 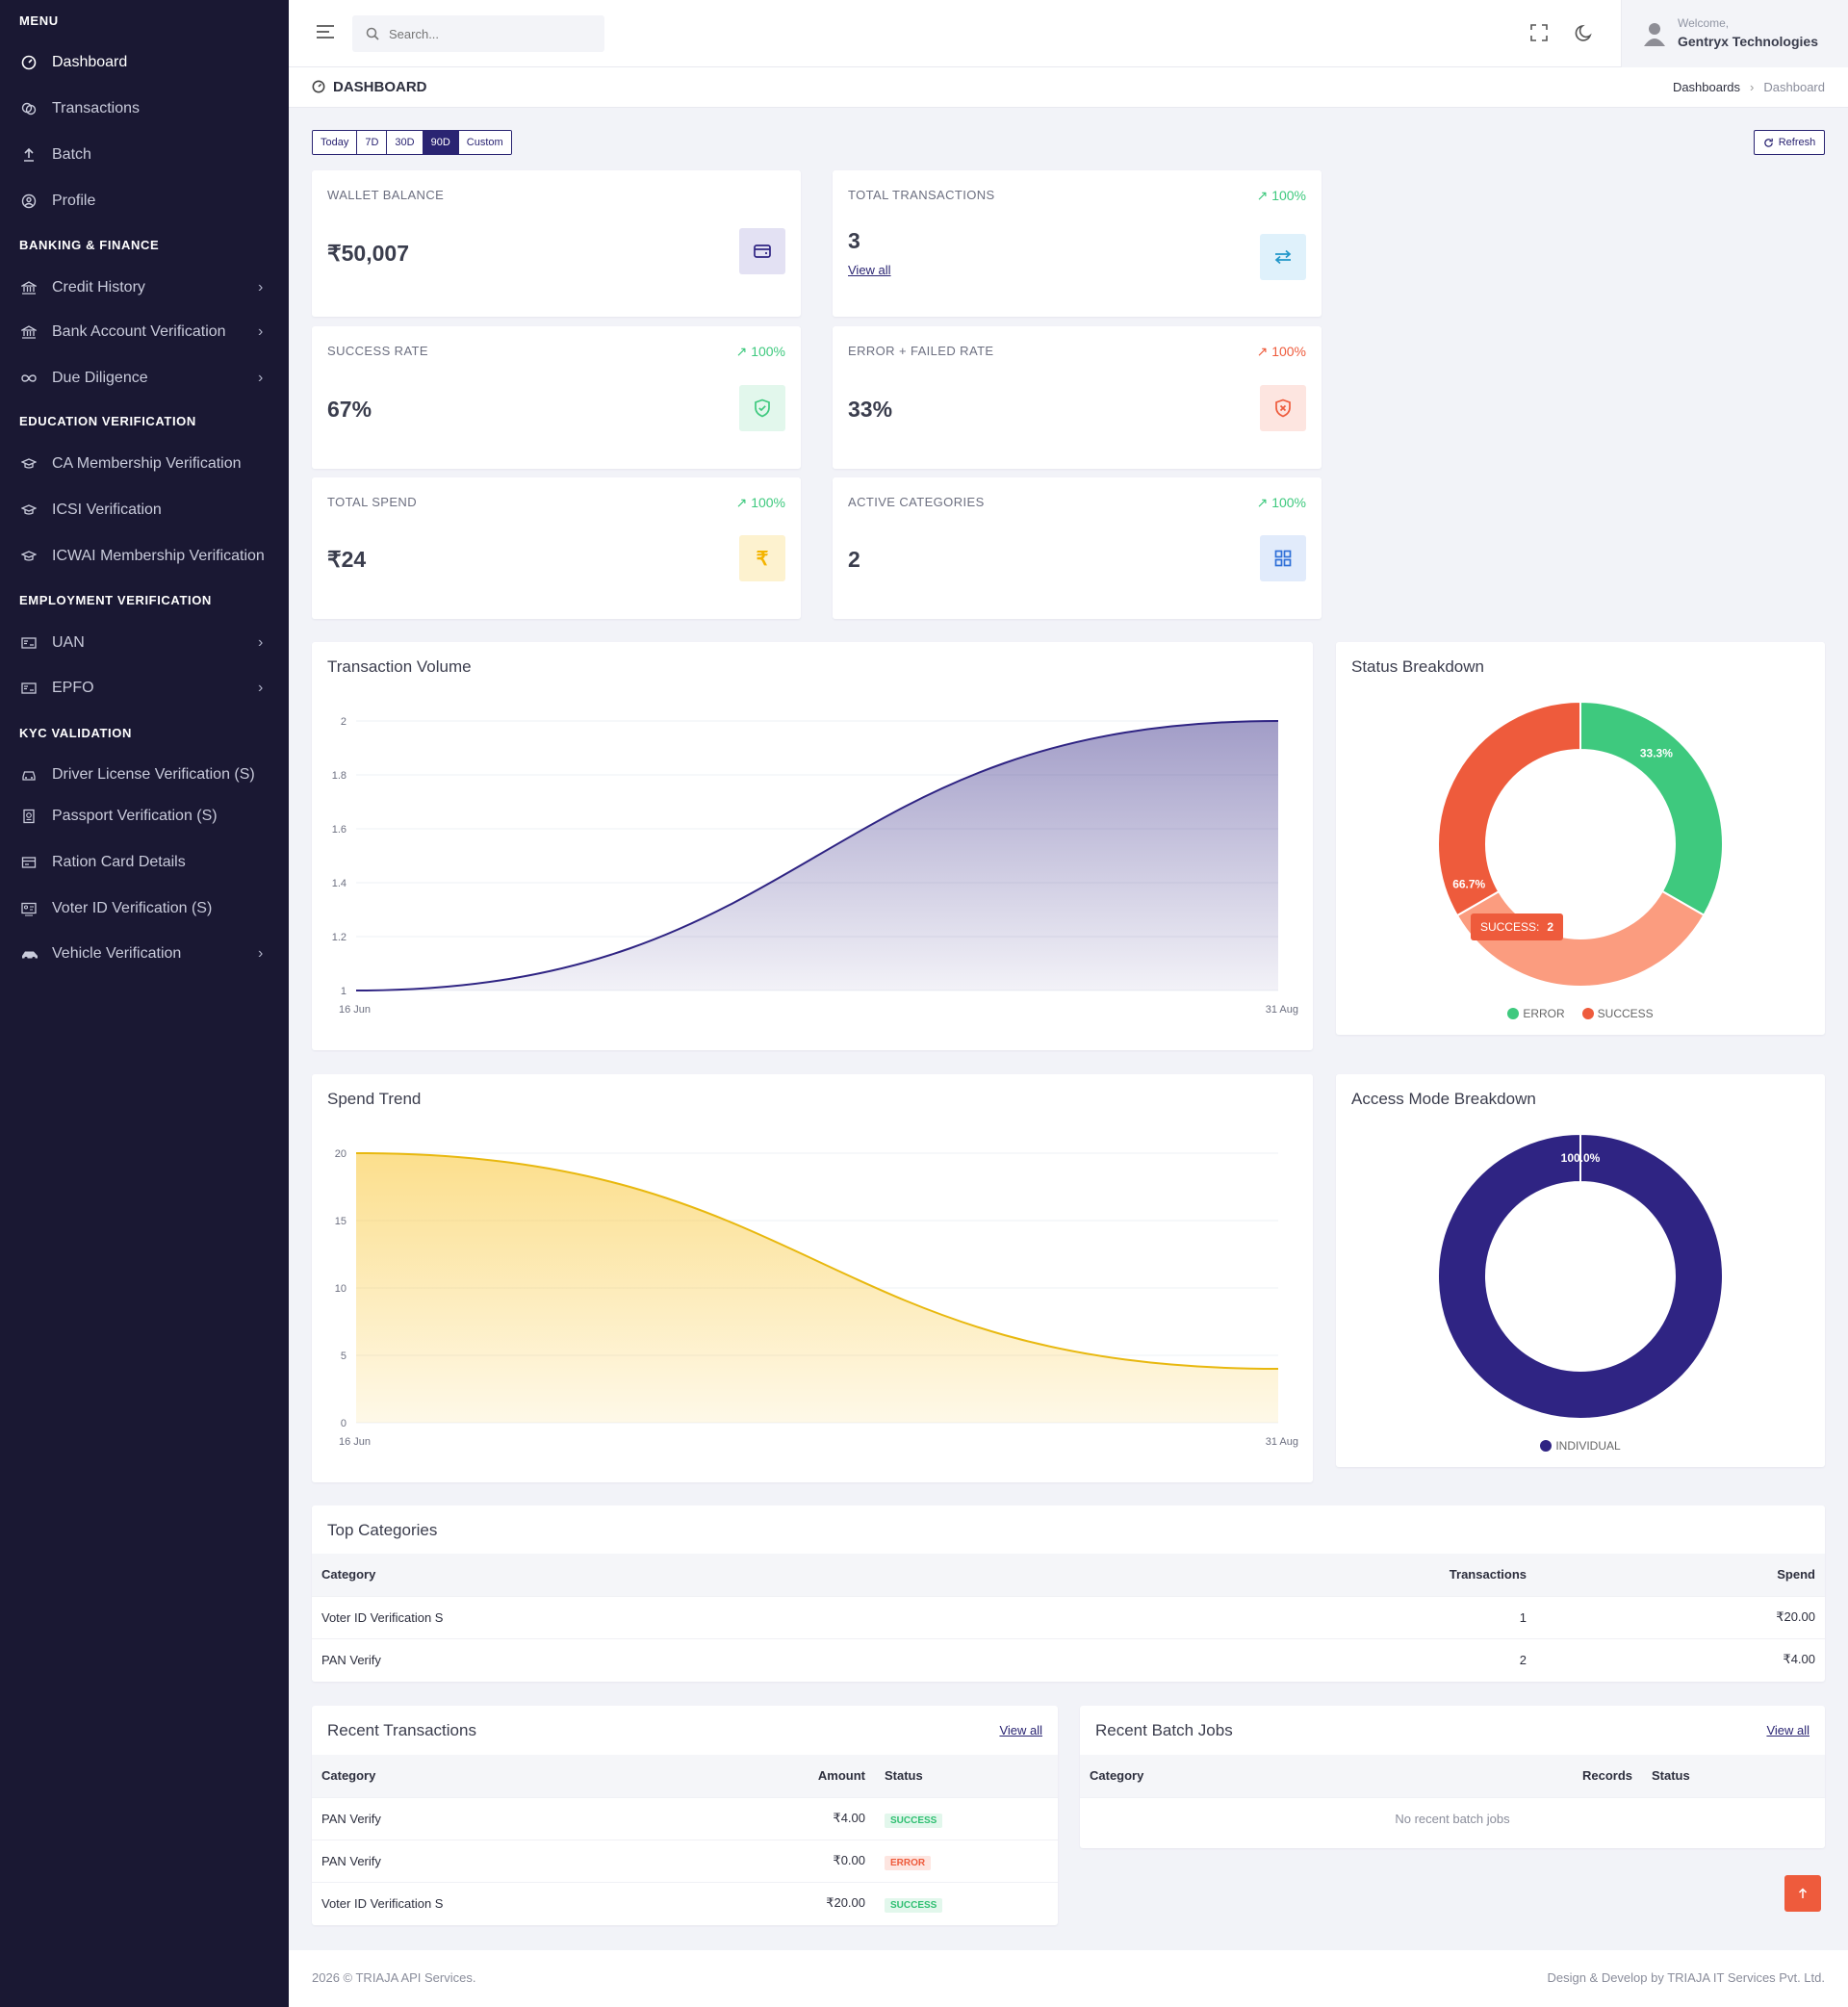 What do you see at coordinates (335, 142) in the screenshot?
I see `range-today-button: Today` at bounding box center [335, 142].